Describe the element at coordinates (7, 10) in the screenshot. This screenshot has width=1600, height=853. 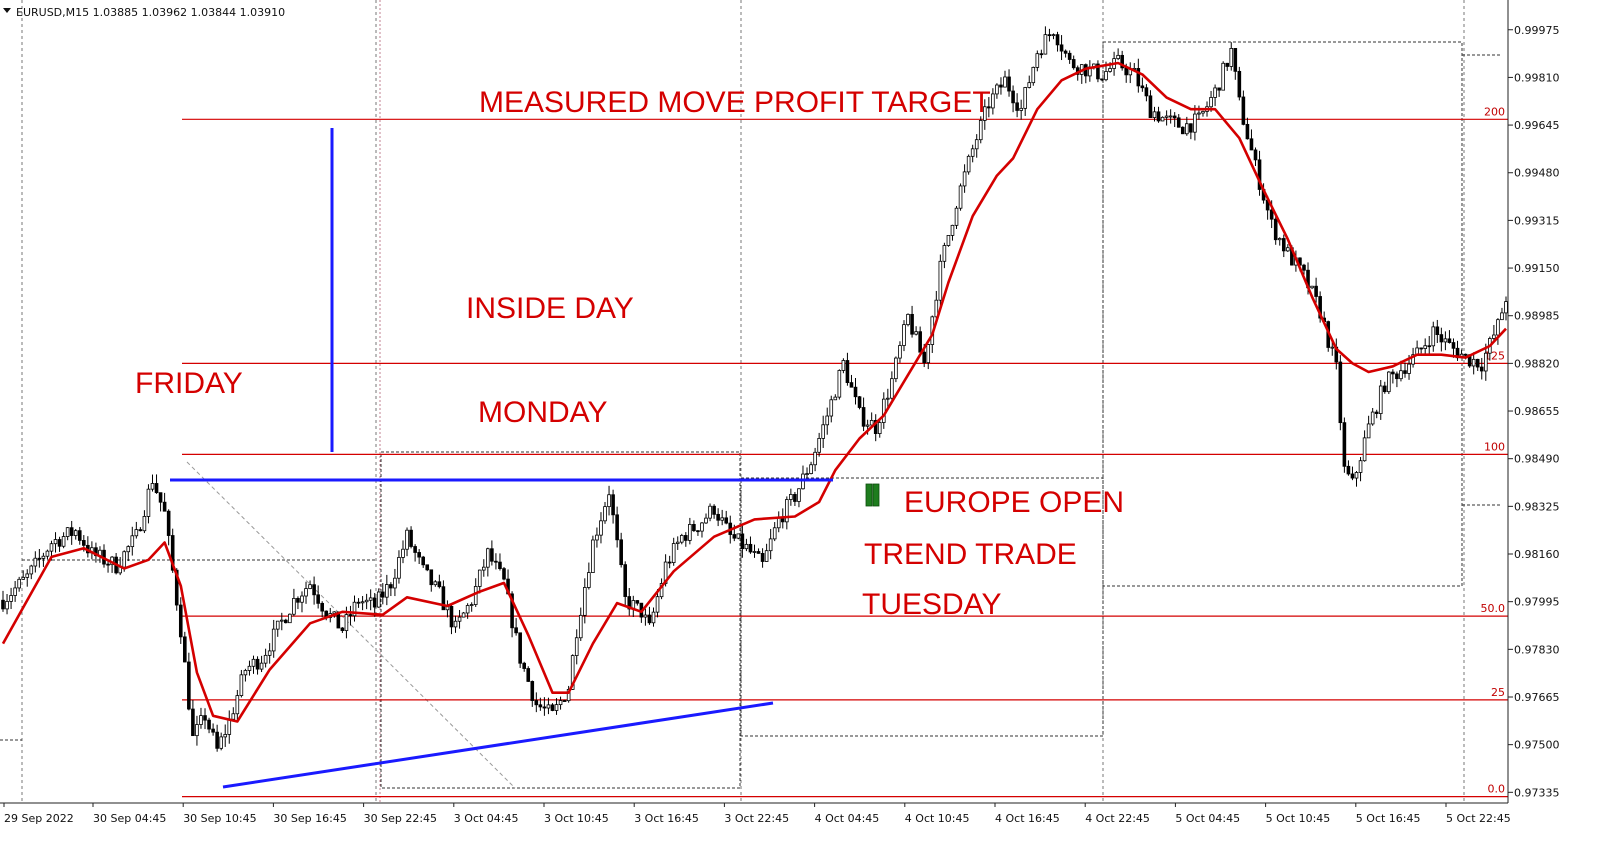
I see `header-dropdown-icon` at that location.